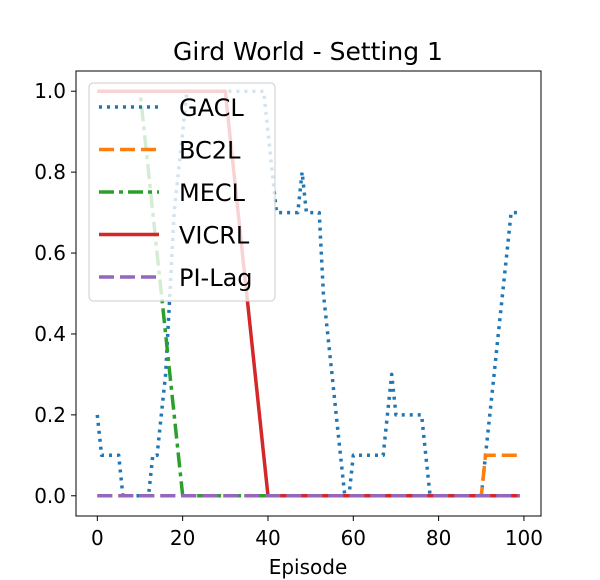 The width and height of the screenshot is (600, 580). What do you see at coordinates (317, 533) in the screenshot?
I see `x-axis: 0 20 40 60 80 100` at bounding box center [317, 533].